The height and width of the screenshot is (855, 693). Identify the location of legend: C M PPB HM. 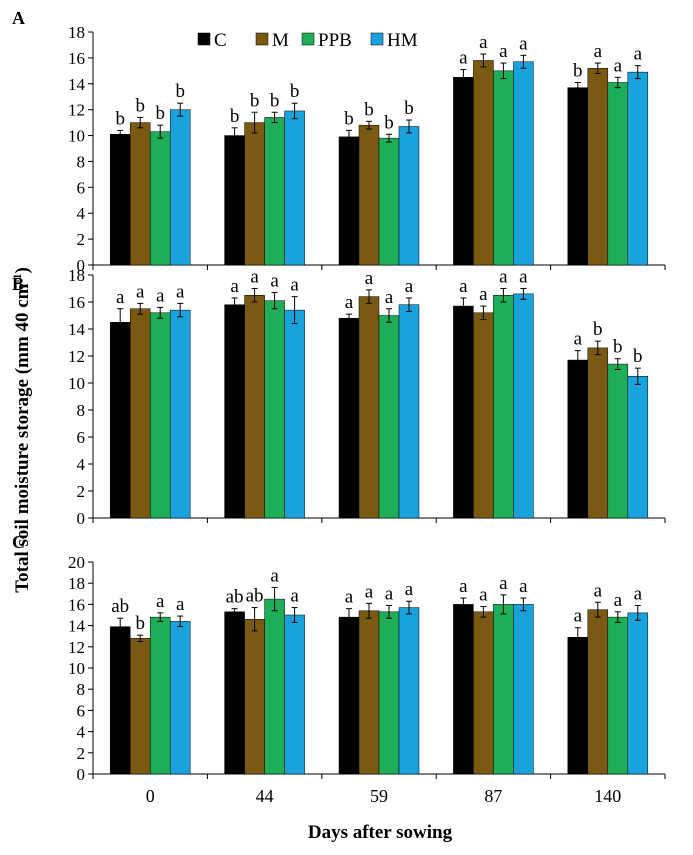
(307, 40).